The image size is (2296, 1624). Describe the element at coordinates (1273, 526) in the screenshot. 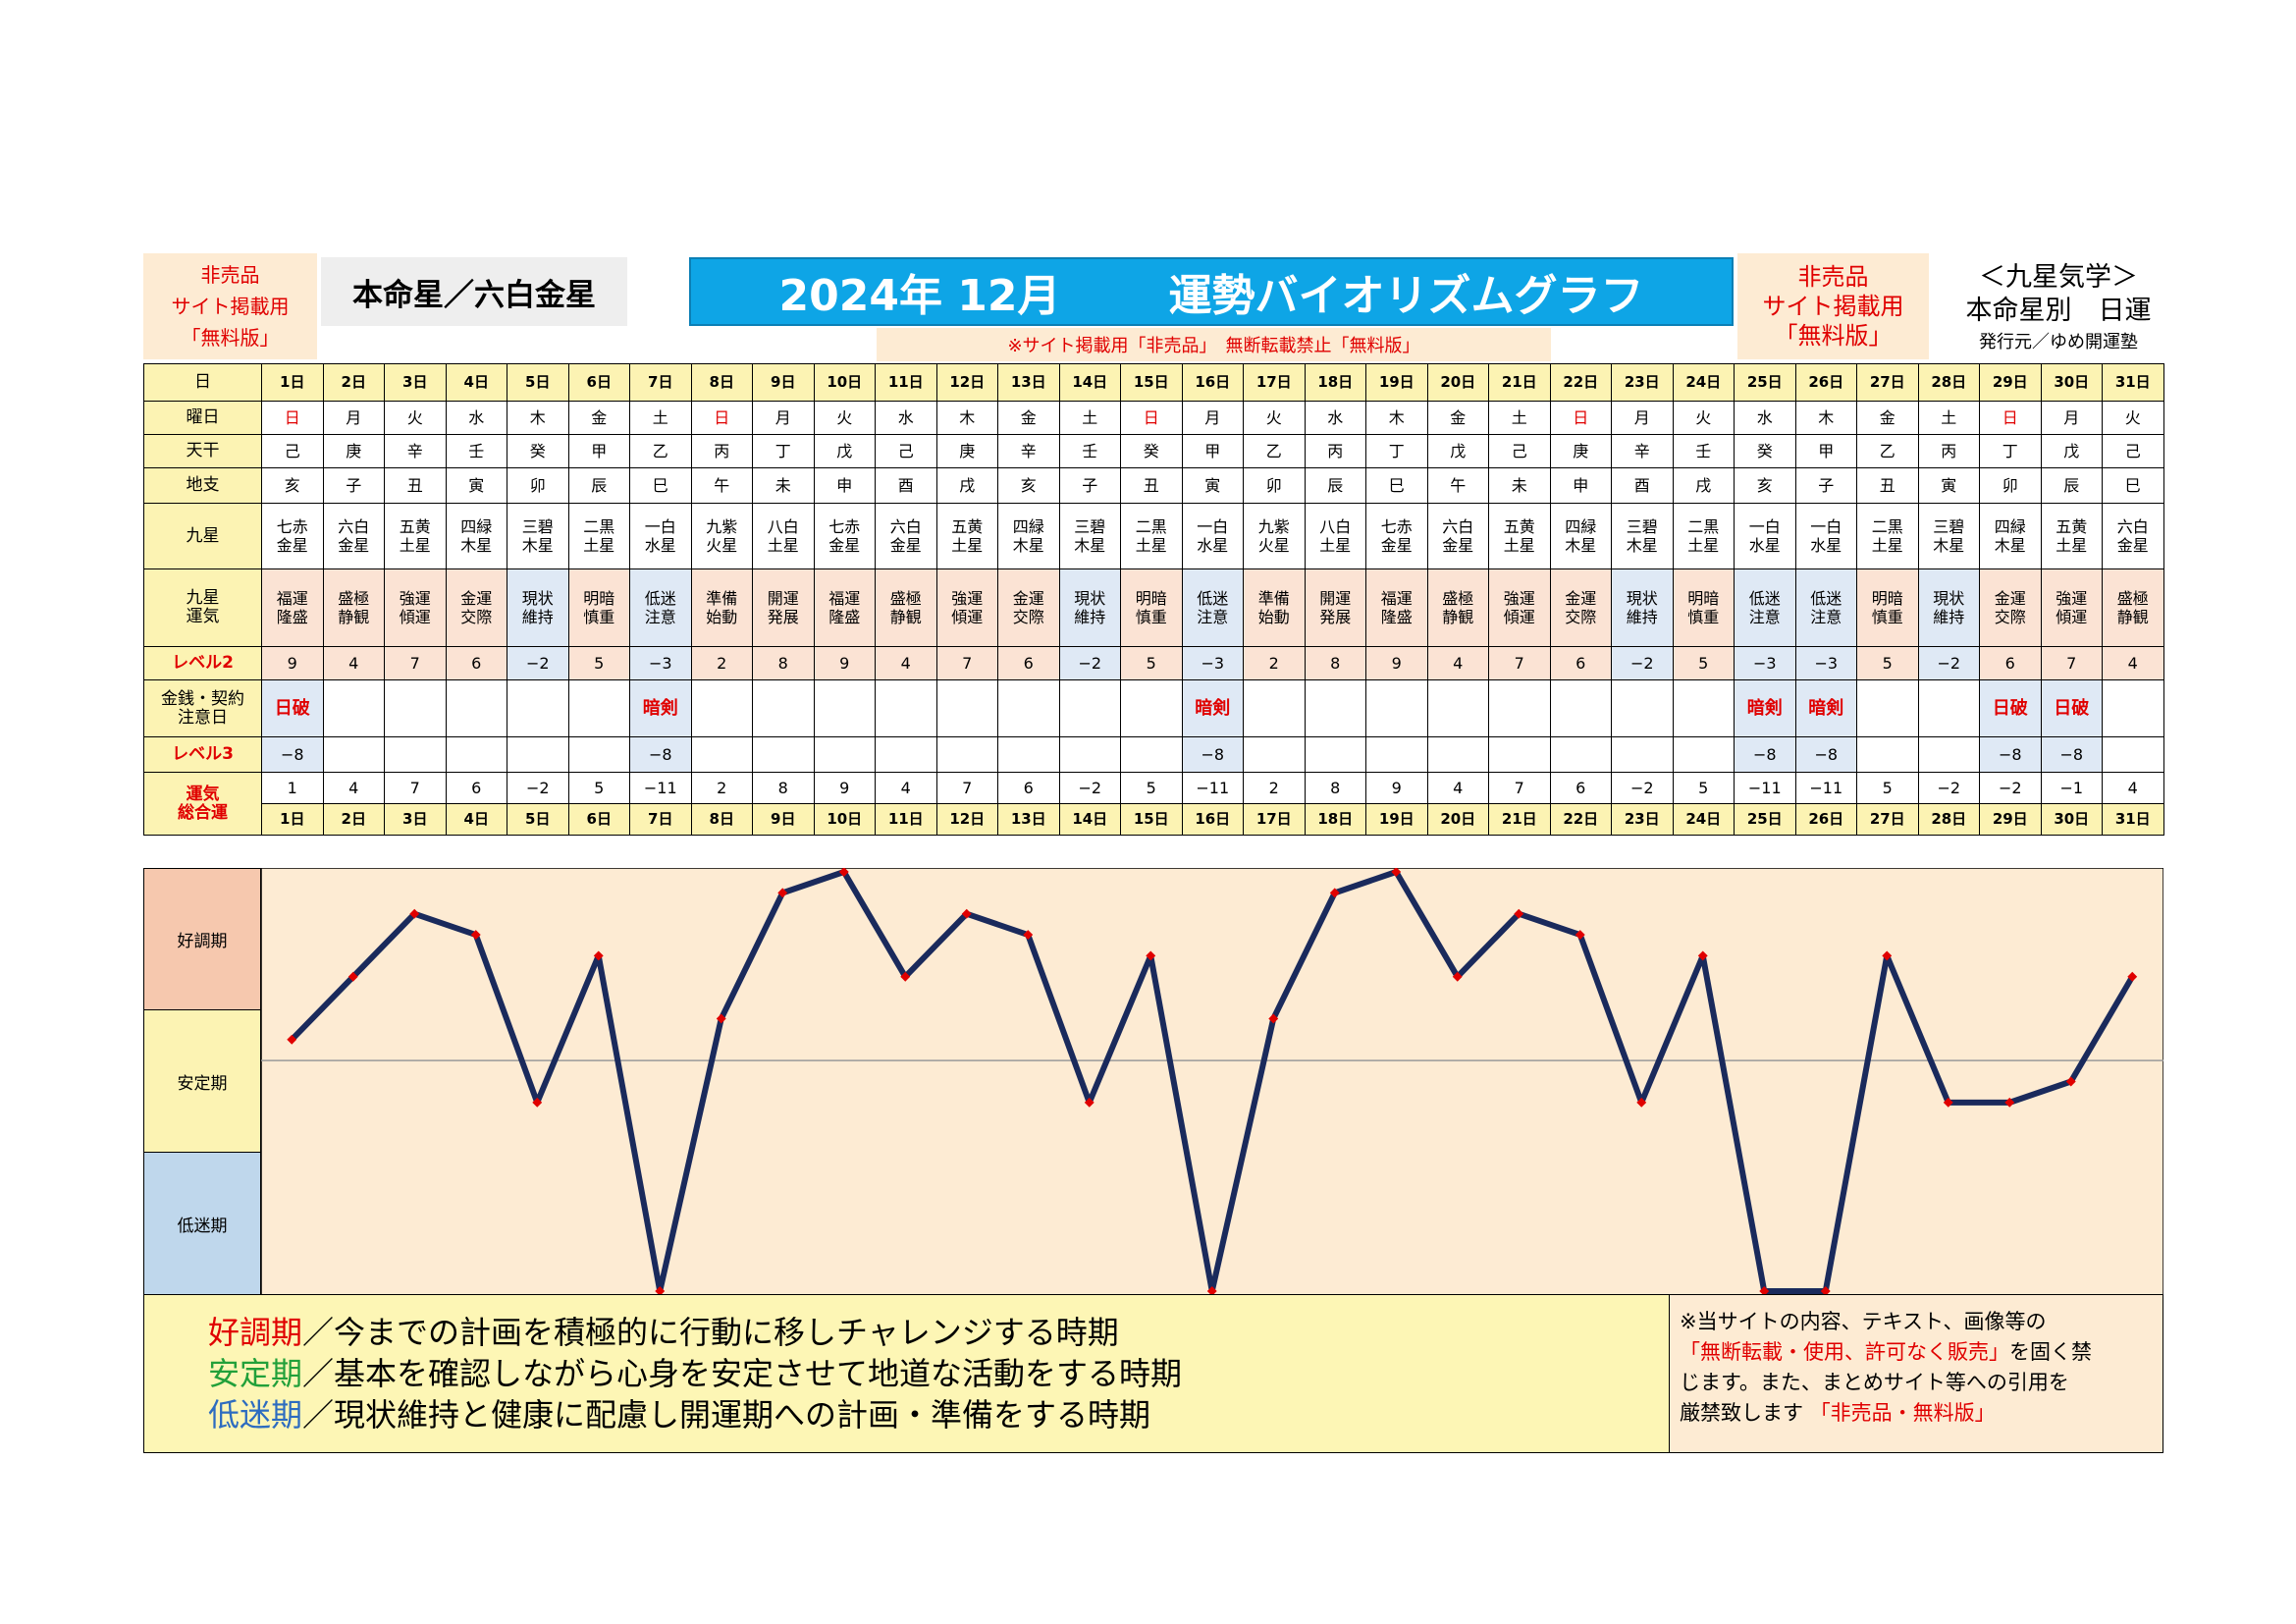

I see `kusei-cell-text: 九紫` at that location.